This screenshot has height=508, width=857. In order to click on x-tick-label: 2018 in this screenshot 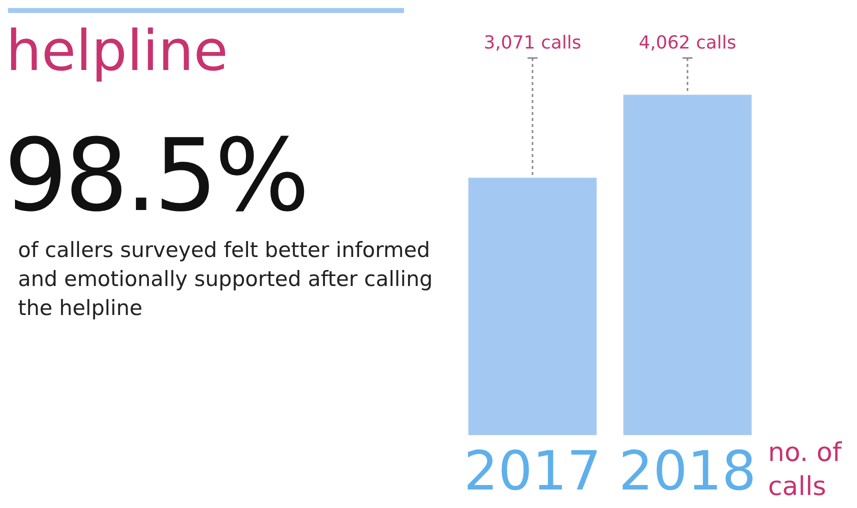, I will do `click(687, 471)`.